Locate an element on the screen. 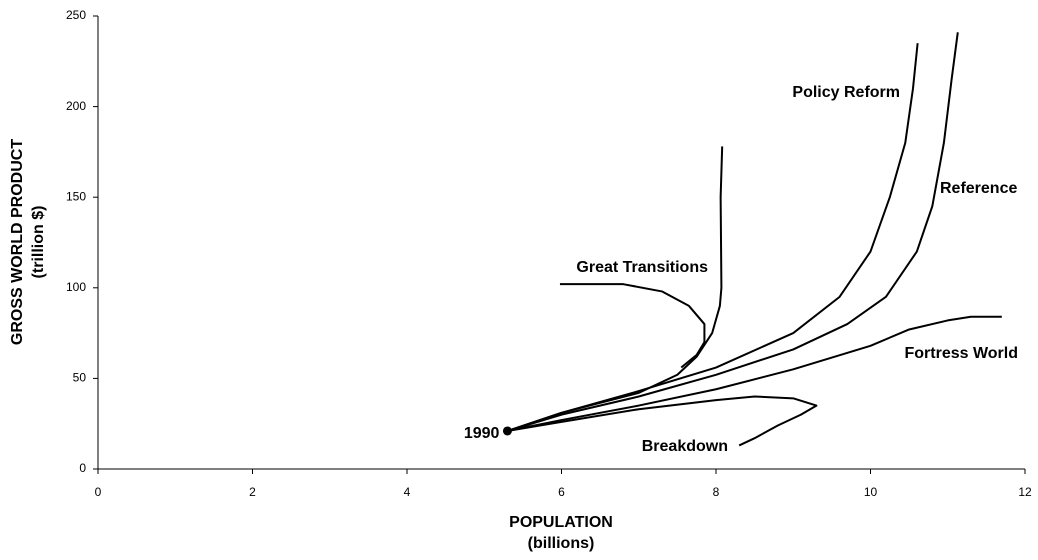  series-label: Policy Reform is located at coordinates (846, 92).